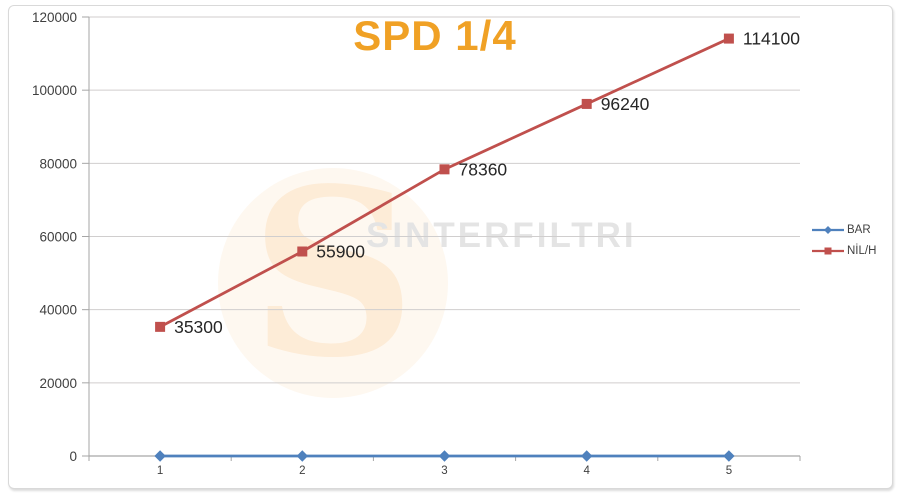  Describe the element at coordinates (54, 90) in the screenshot. I see `y-axis-tick-label: 100000` at that location.